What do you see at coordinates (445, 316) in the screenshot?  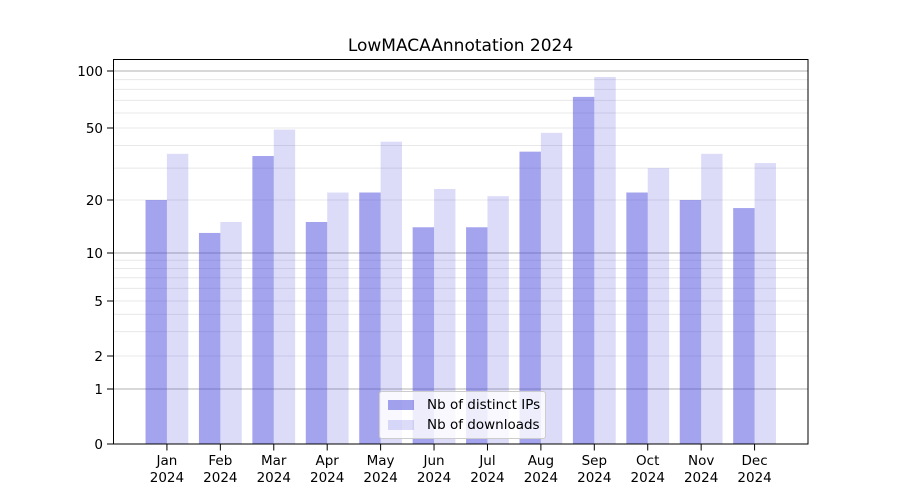 I see `bar-jun-downloads` at bounding box center [445, 316].